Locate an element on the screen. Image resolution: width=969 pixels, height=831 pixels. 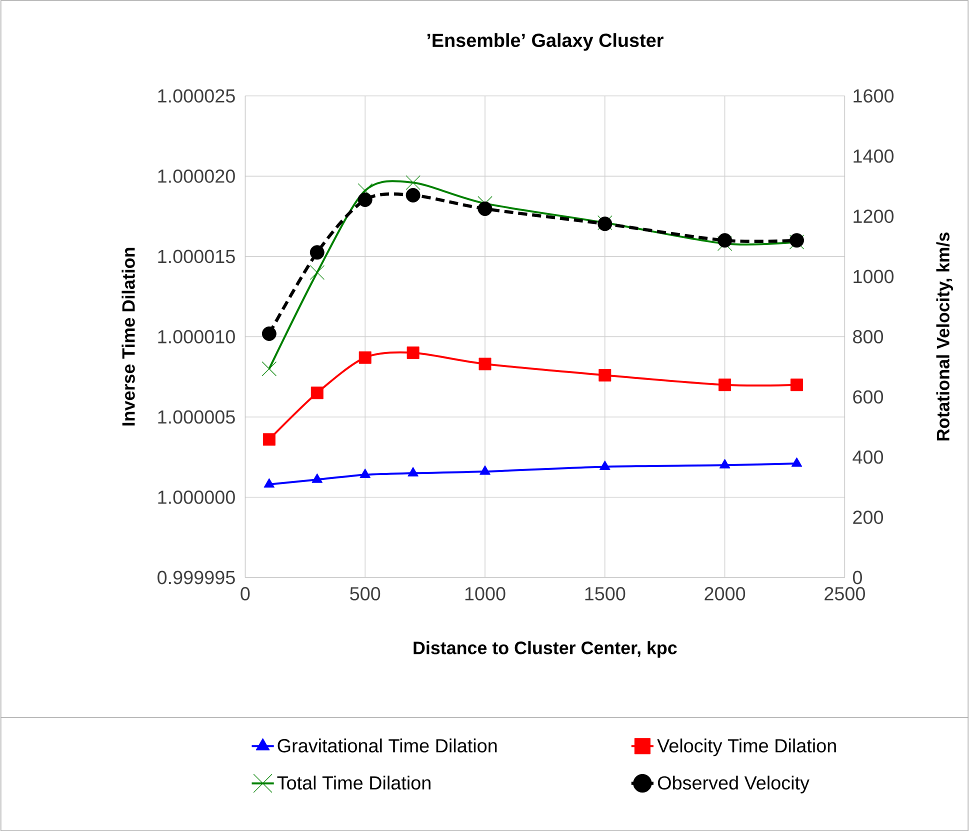
y-tick-label: 1.000025 is located at coordinates (196, 95).